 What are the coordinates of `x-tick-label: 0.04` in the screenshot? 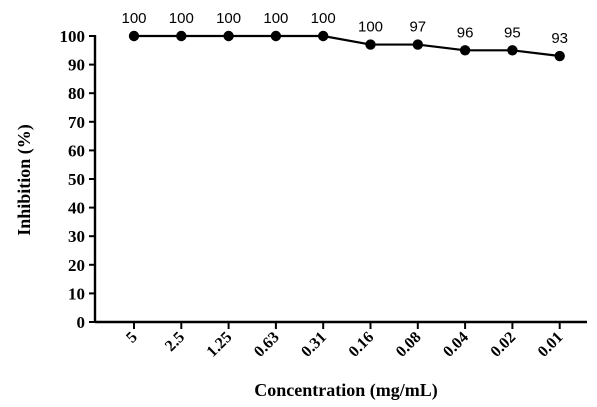 It's located at (456, 345).